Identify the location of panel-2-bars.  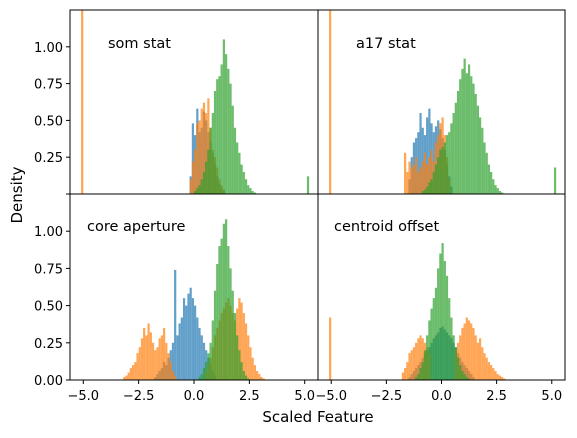
(194, 299).